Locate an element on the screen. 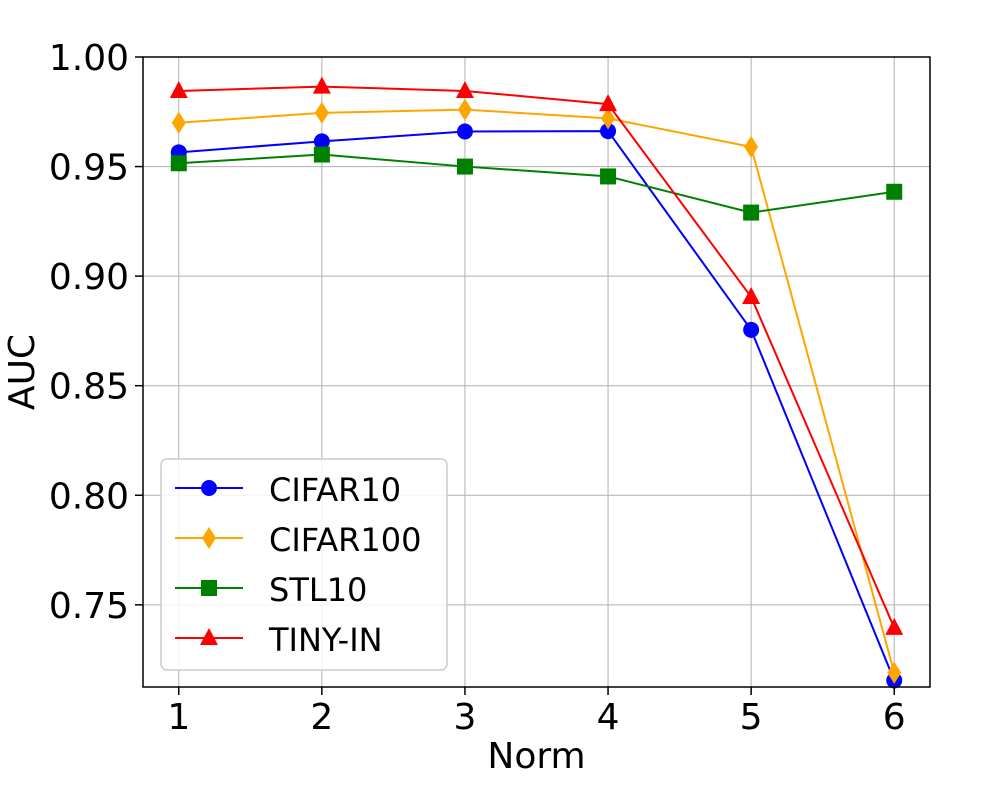 Image resolution: width=996 pixels, height=788 pixels. legend-item: TINY-IN is located at coordinates (279, 640).